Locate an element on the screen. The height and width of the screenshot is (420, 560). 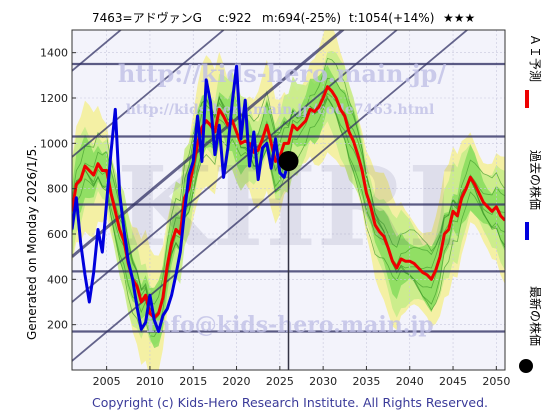
y-axis-ticks: 200 400 600 800 1000 1200 1400 is located at coordinates (58, 189).